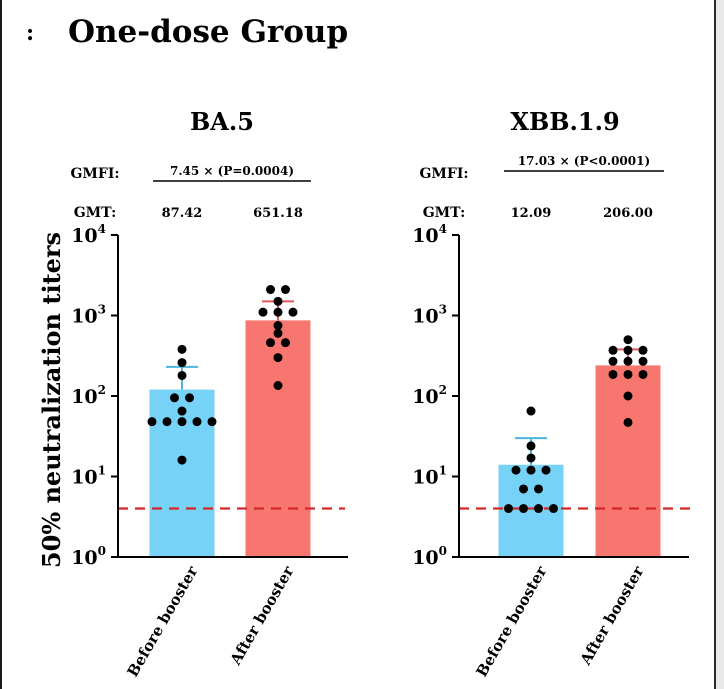 Image resolution: width=724 pixels, height=689 pixels. I want to click on frame-left-border, so click(1, 344).